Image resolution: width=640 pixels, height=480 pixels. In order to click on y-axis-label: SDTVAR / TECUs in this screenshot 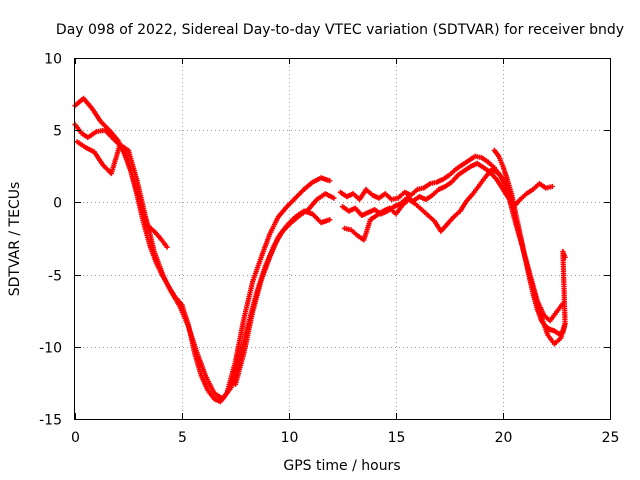, I will do `click(15, 239)`.